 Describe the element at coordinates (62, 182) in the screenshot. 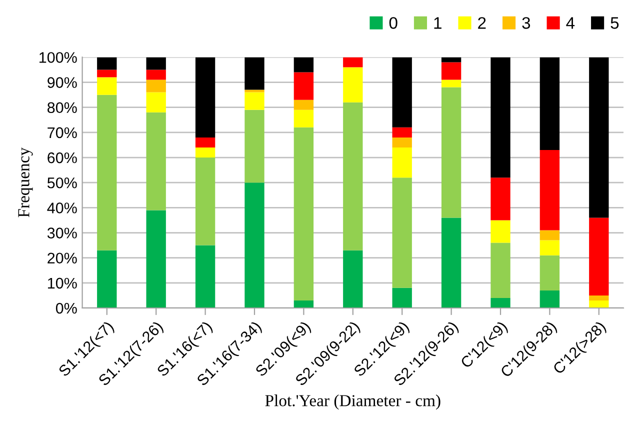

I see `y-tick-label: 50%` at that location.